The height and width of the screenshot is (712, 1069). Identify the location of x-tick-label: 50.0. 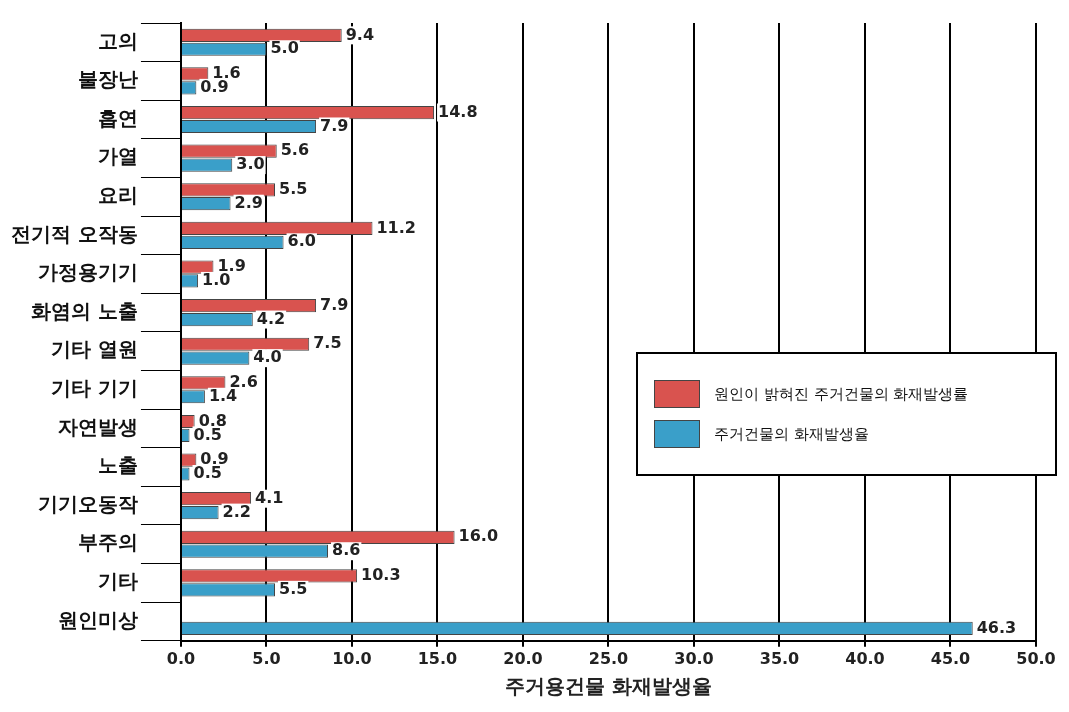
(1036, 658).